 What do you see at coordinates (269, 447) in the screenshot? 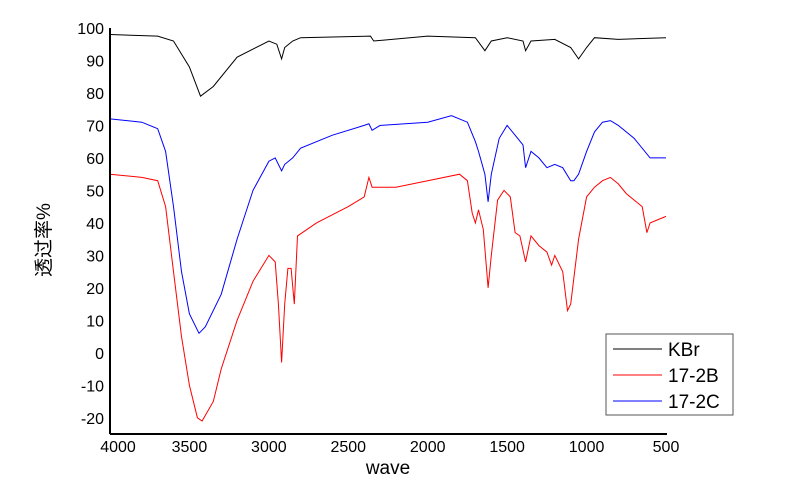
I see `x-tick-label: 3000` at bounding box center [269, 447].